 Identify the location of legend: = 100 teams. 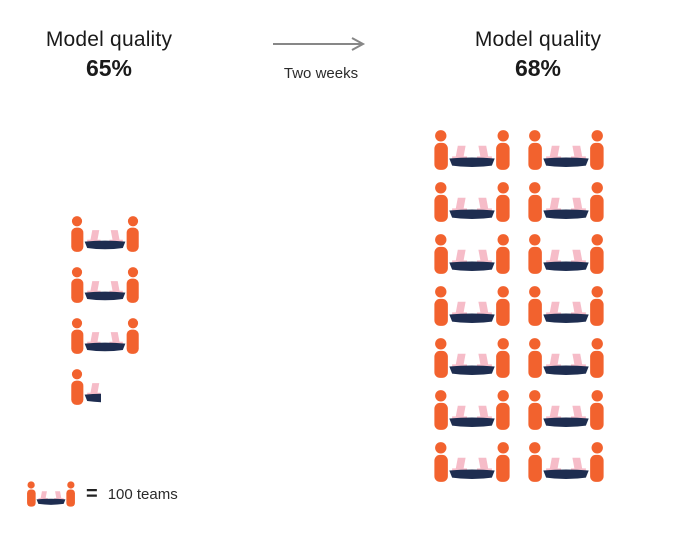
(102, 494).